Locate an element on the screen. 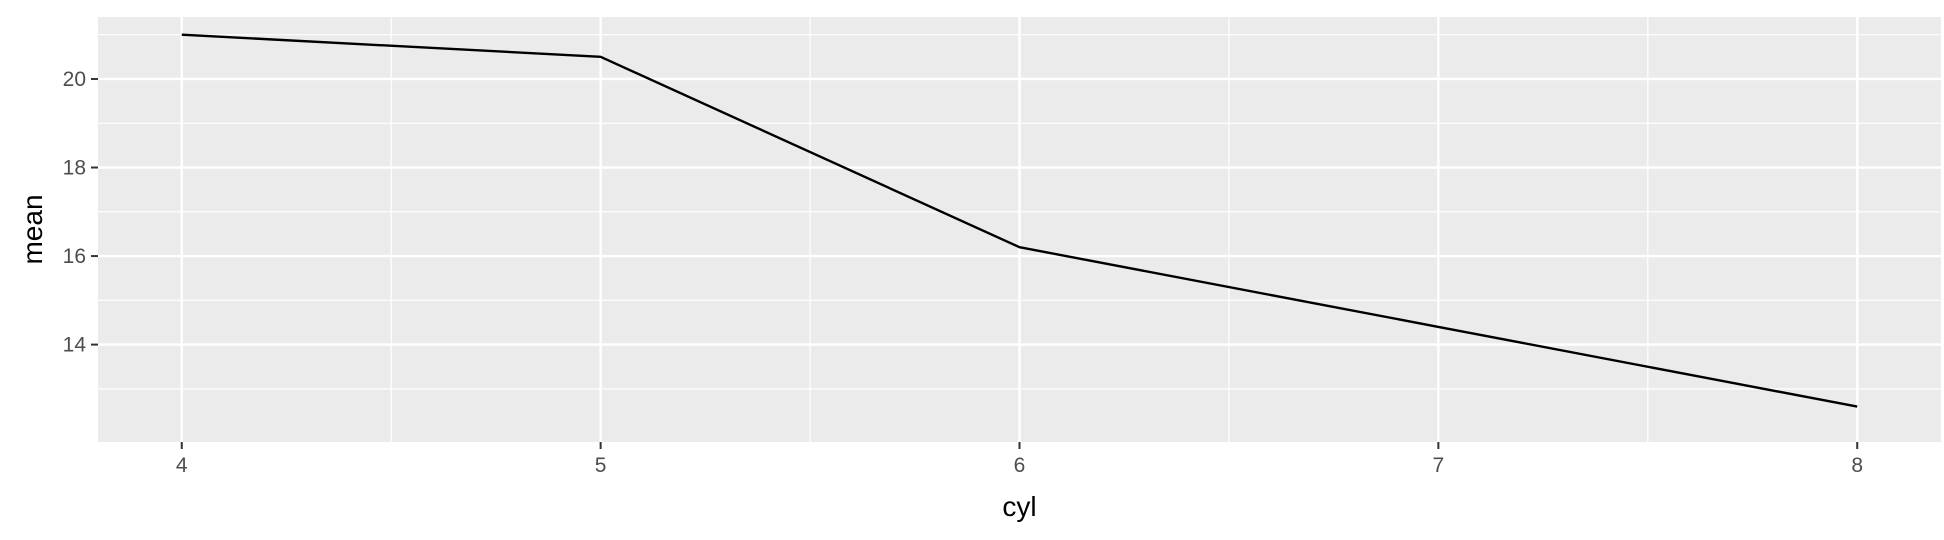  y-tick-label: 18 is located at coordinates (74, 168).